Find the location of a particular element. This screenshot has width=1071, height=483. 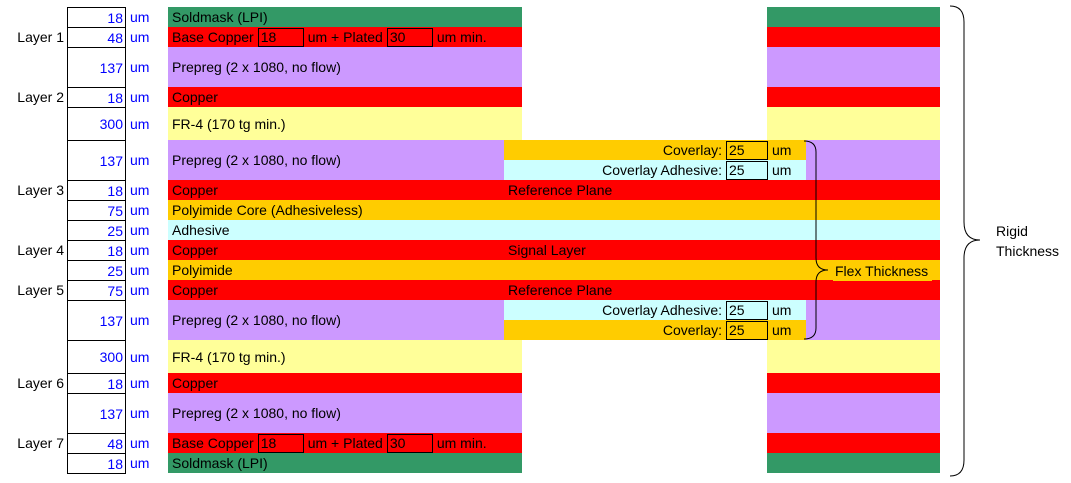

base-copper-bottom-value: 18 is located at coordinates (280, 443).